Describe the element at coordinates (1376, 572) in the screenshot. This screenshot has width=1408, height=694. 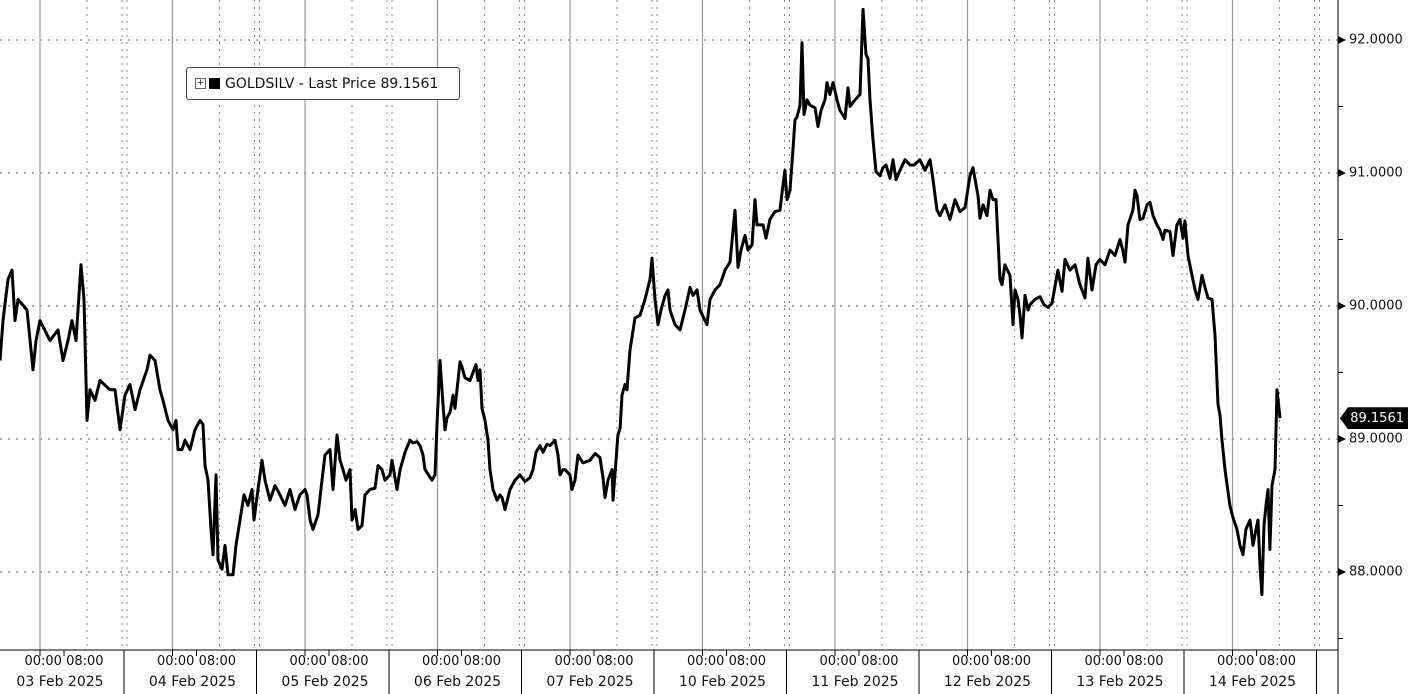
I see `y-tick-label: 88.0000` at that location.